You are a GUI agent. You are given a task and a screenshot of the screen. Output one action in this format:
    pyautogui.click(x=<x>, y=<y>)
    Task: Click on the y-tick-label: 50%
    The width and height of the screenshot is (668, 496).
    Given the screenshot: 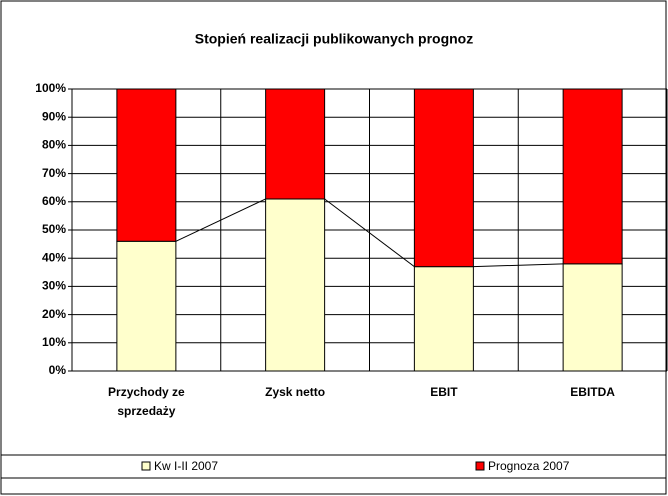 What is the action you would take?
    pyautogui.click(x=54, y=229)
    